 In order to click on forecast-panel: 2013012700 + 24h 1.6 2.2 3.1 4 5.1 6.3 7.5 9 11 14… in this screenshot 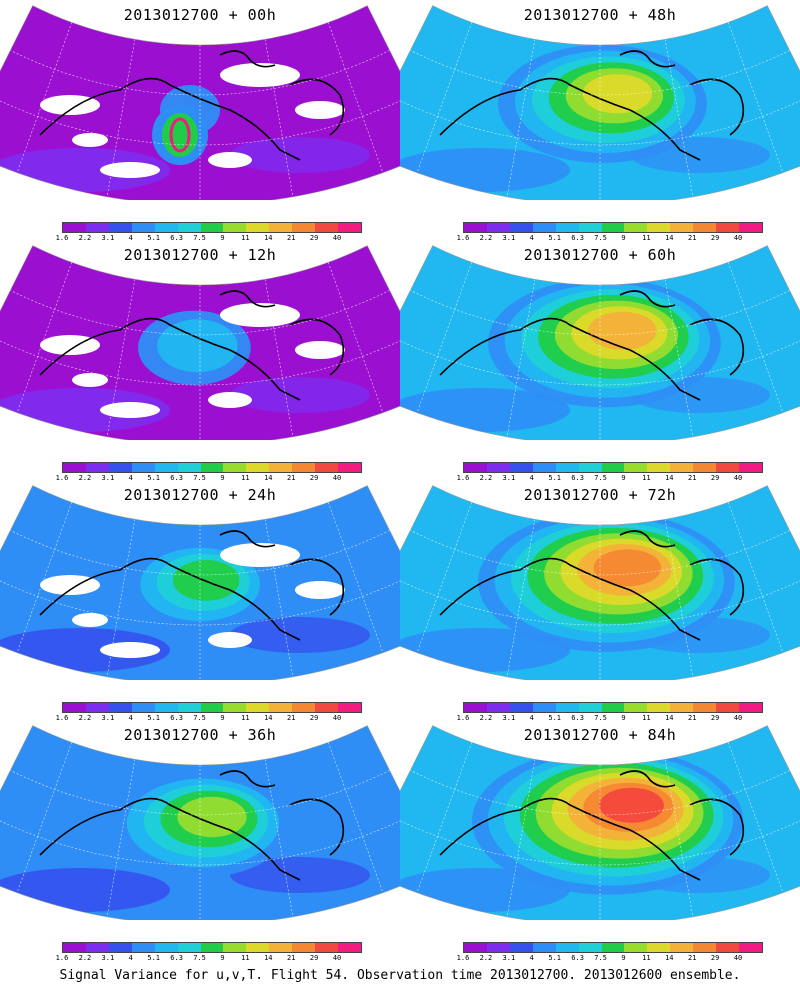, I will do `click(200, 601)`.